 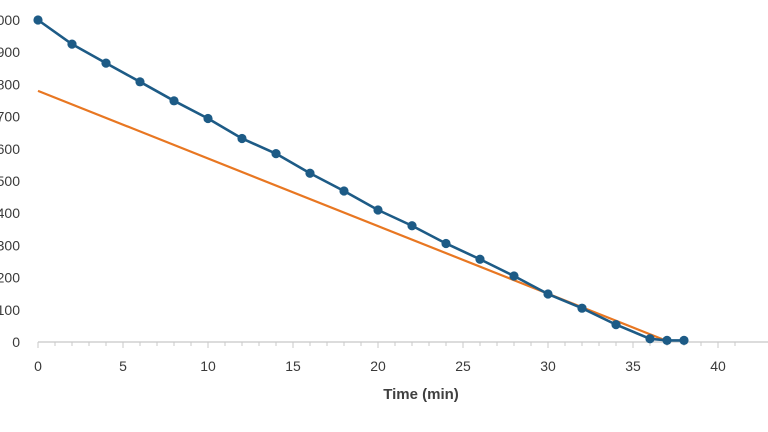 I want to click on x-tick-label: 35, so click(x=633, y=366).